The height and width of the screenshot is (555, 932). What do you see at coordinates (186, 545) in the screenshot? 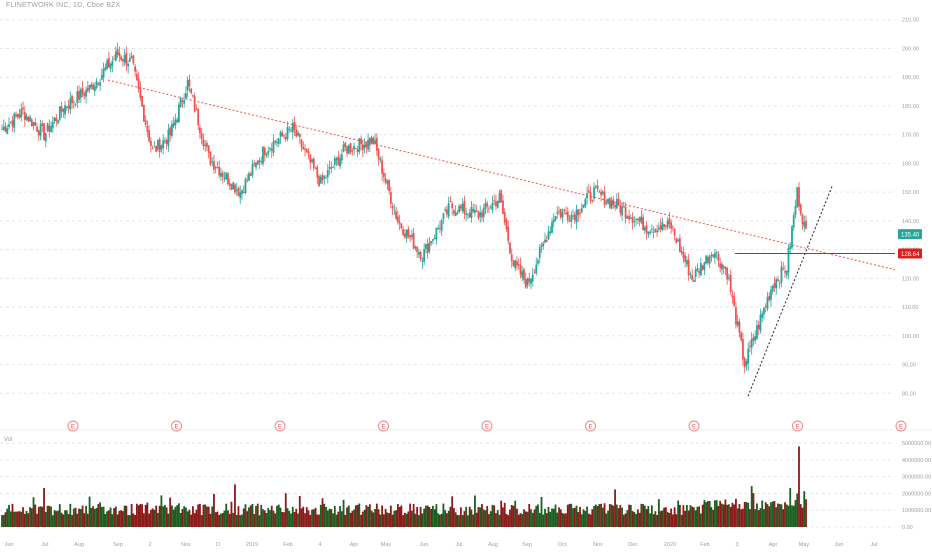
I see `x-tick-label: Nov` at bounding box center [186, 545].